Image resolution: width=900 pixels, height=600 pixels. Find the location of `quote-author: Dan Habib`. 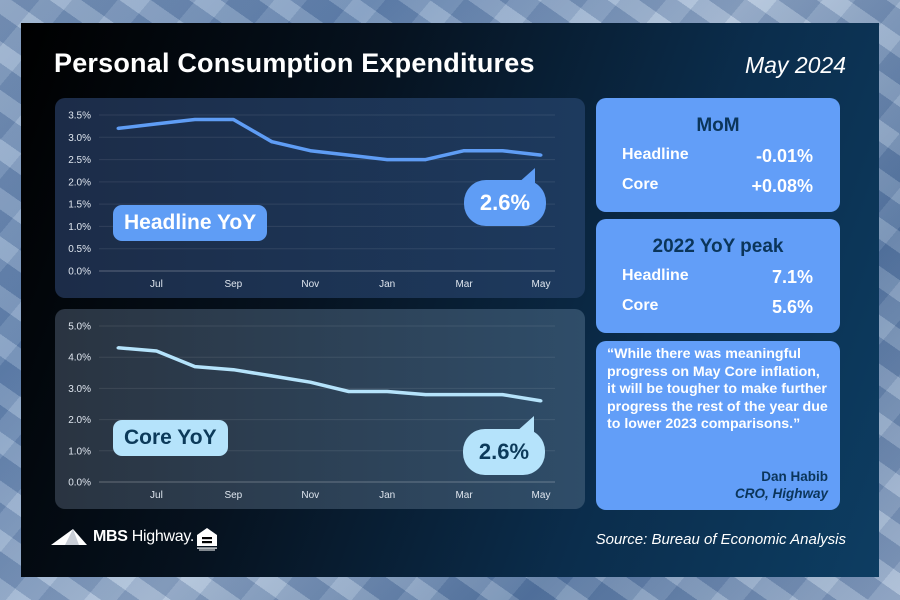

quote-author: Dan Habib is located at coordinates (794, 476).